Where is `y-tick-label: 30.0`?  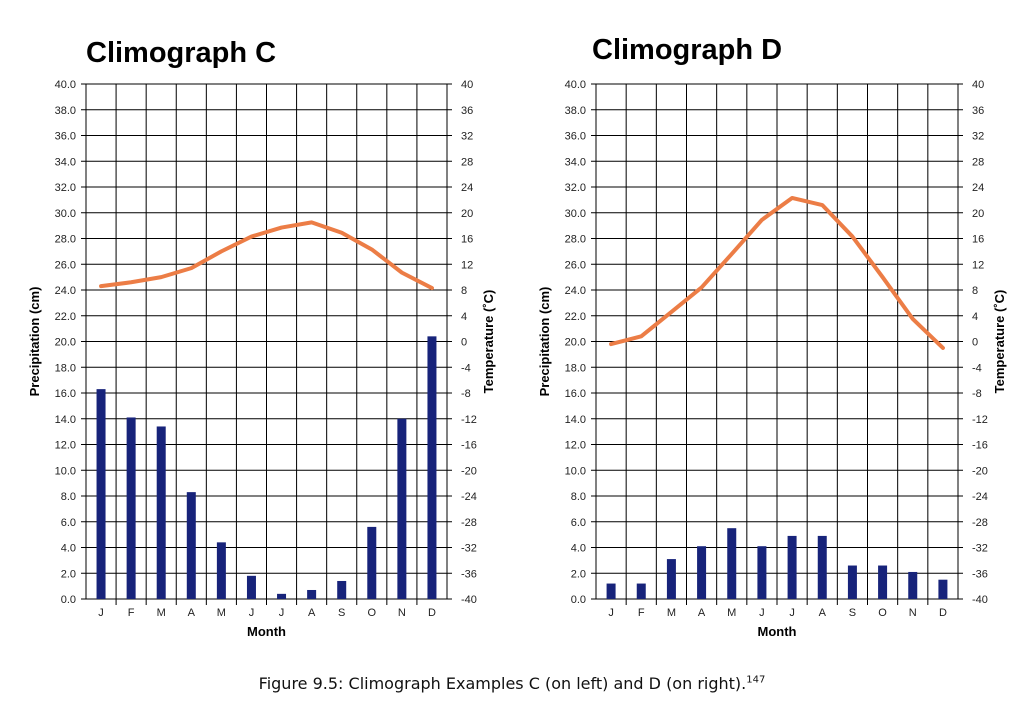 y-tick-label: 30.0 is located at coordinates (65, 214).